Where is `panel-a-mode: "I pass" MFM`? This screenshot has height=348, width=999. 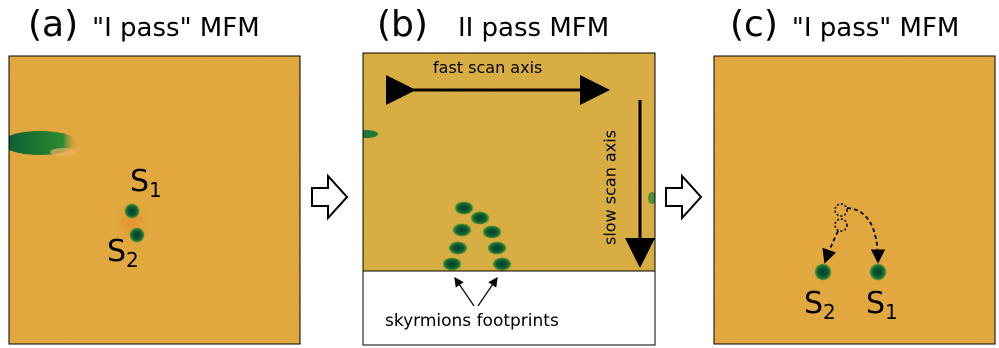
panel-a-mode: "I pass" MFM is located at coordinates (176, 28).